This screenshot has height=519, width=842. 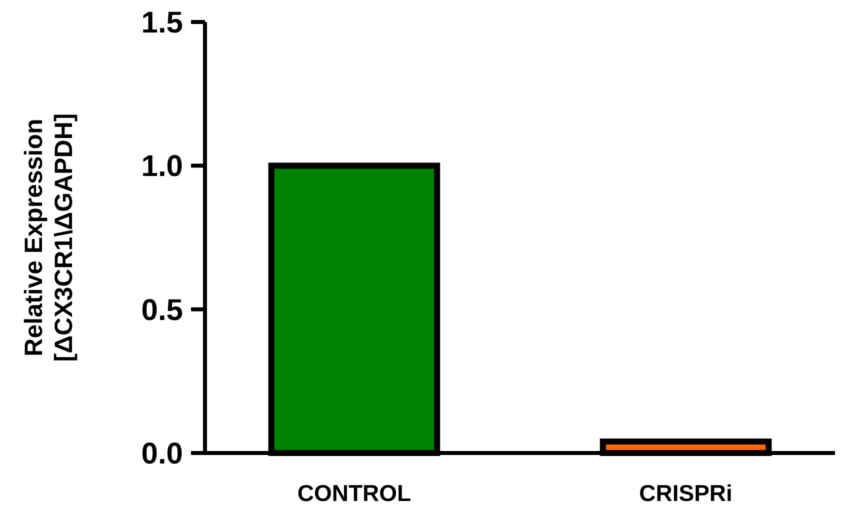 I want to click on y-tick-label: 1.0, so click(x=162, y=167).